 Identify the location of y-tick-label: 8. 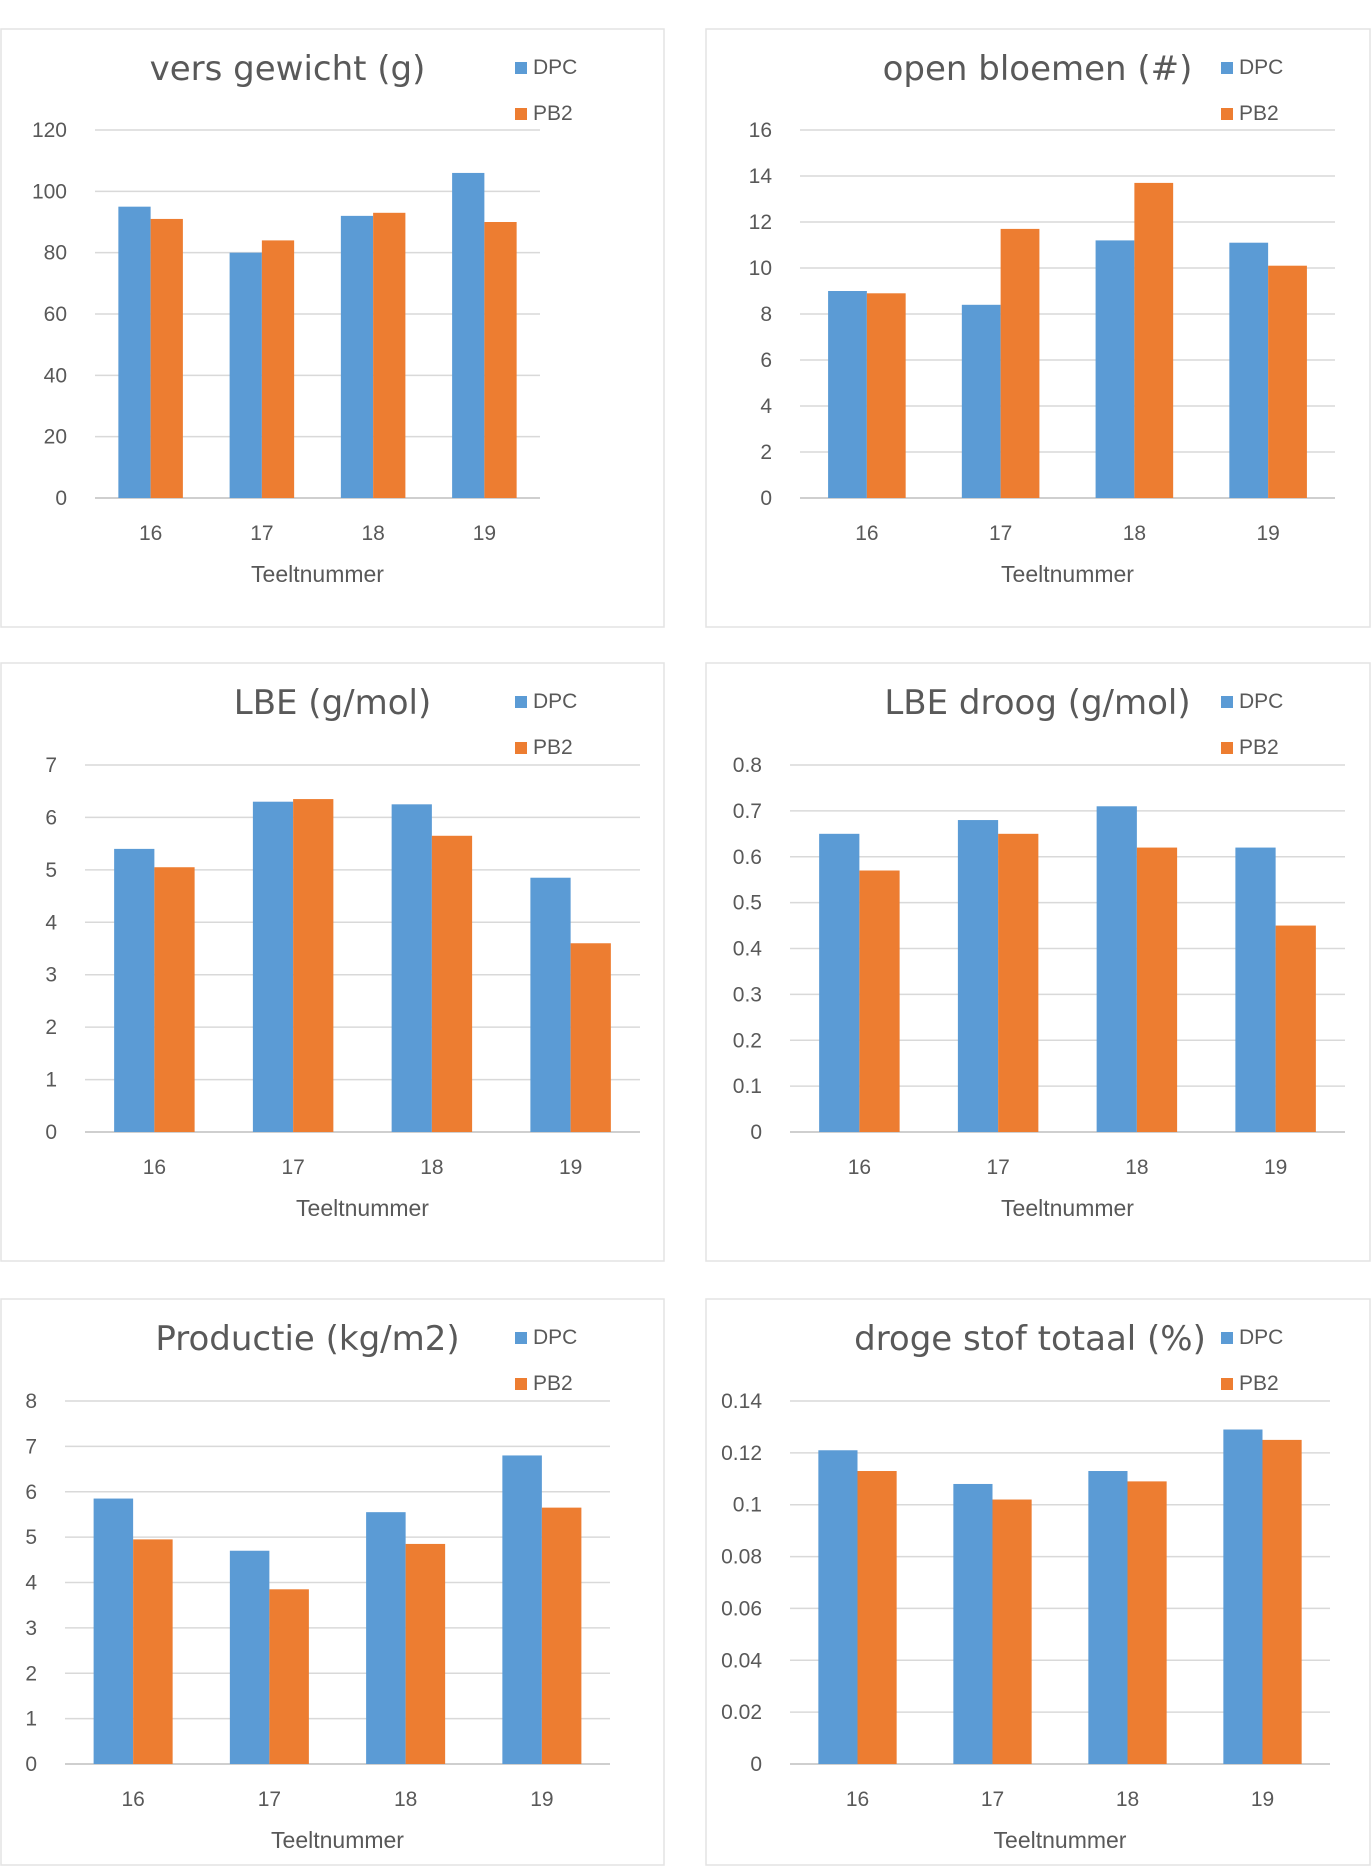
(766, 314).